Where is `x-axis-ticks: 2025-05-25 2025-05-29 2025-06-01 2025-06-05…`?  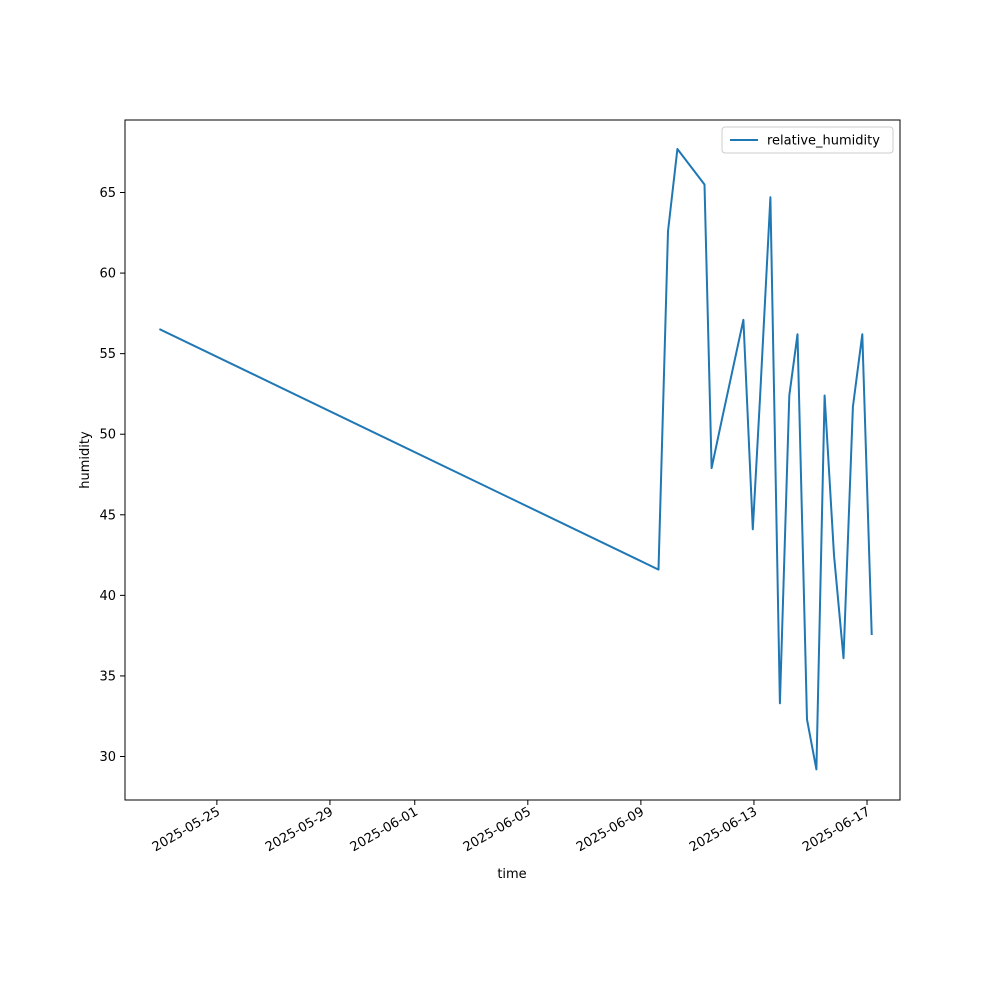
x-axis-ticks: 2025-05-25 2025-05-29 2025-06-01 2025-06-05… is located at coordinates (511, 827).